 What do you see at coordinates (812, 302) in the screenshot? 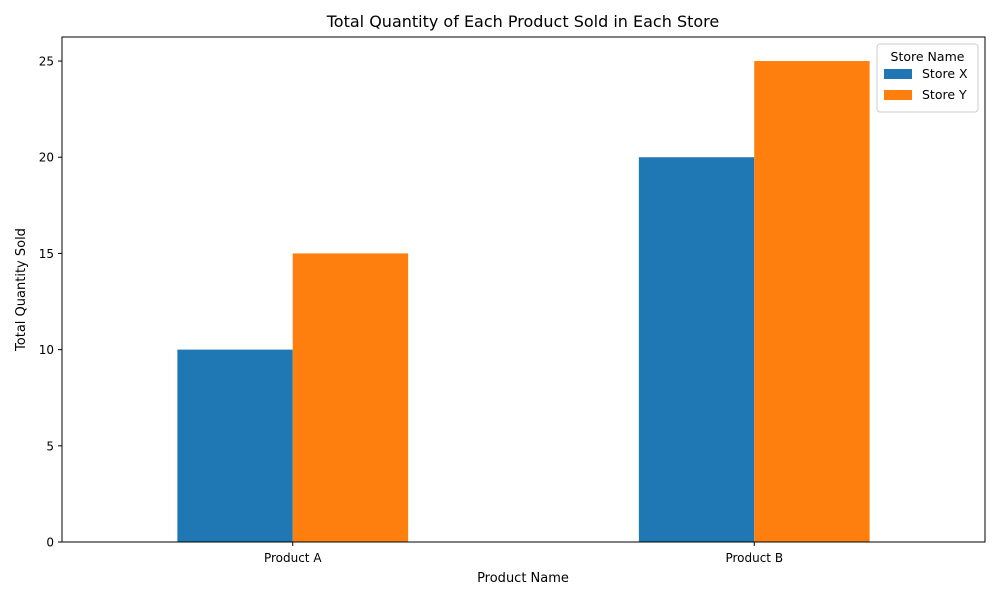
I see `bar-store-y-product-b` at bounding box center [812, 302].